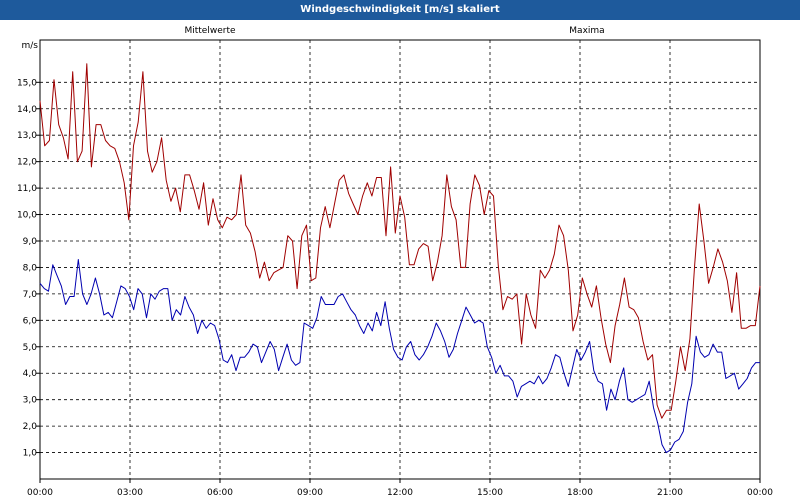  I want to click on y-tick-label: 15,0, so click(27, 83).